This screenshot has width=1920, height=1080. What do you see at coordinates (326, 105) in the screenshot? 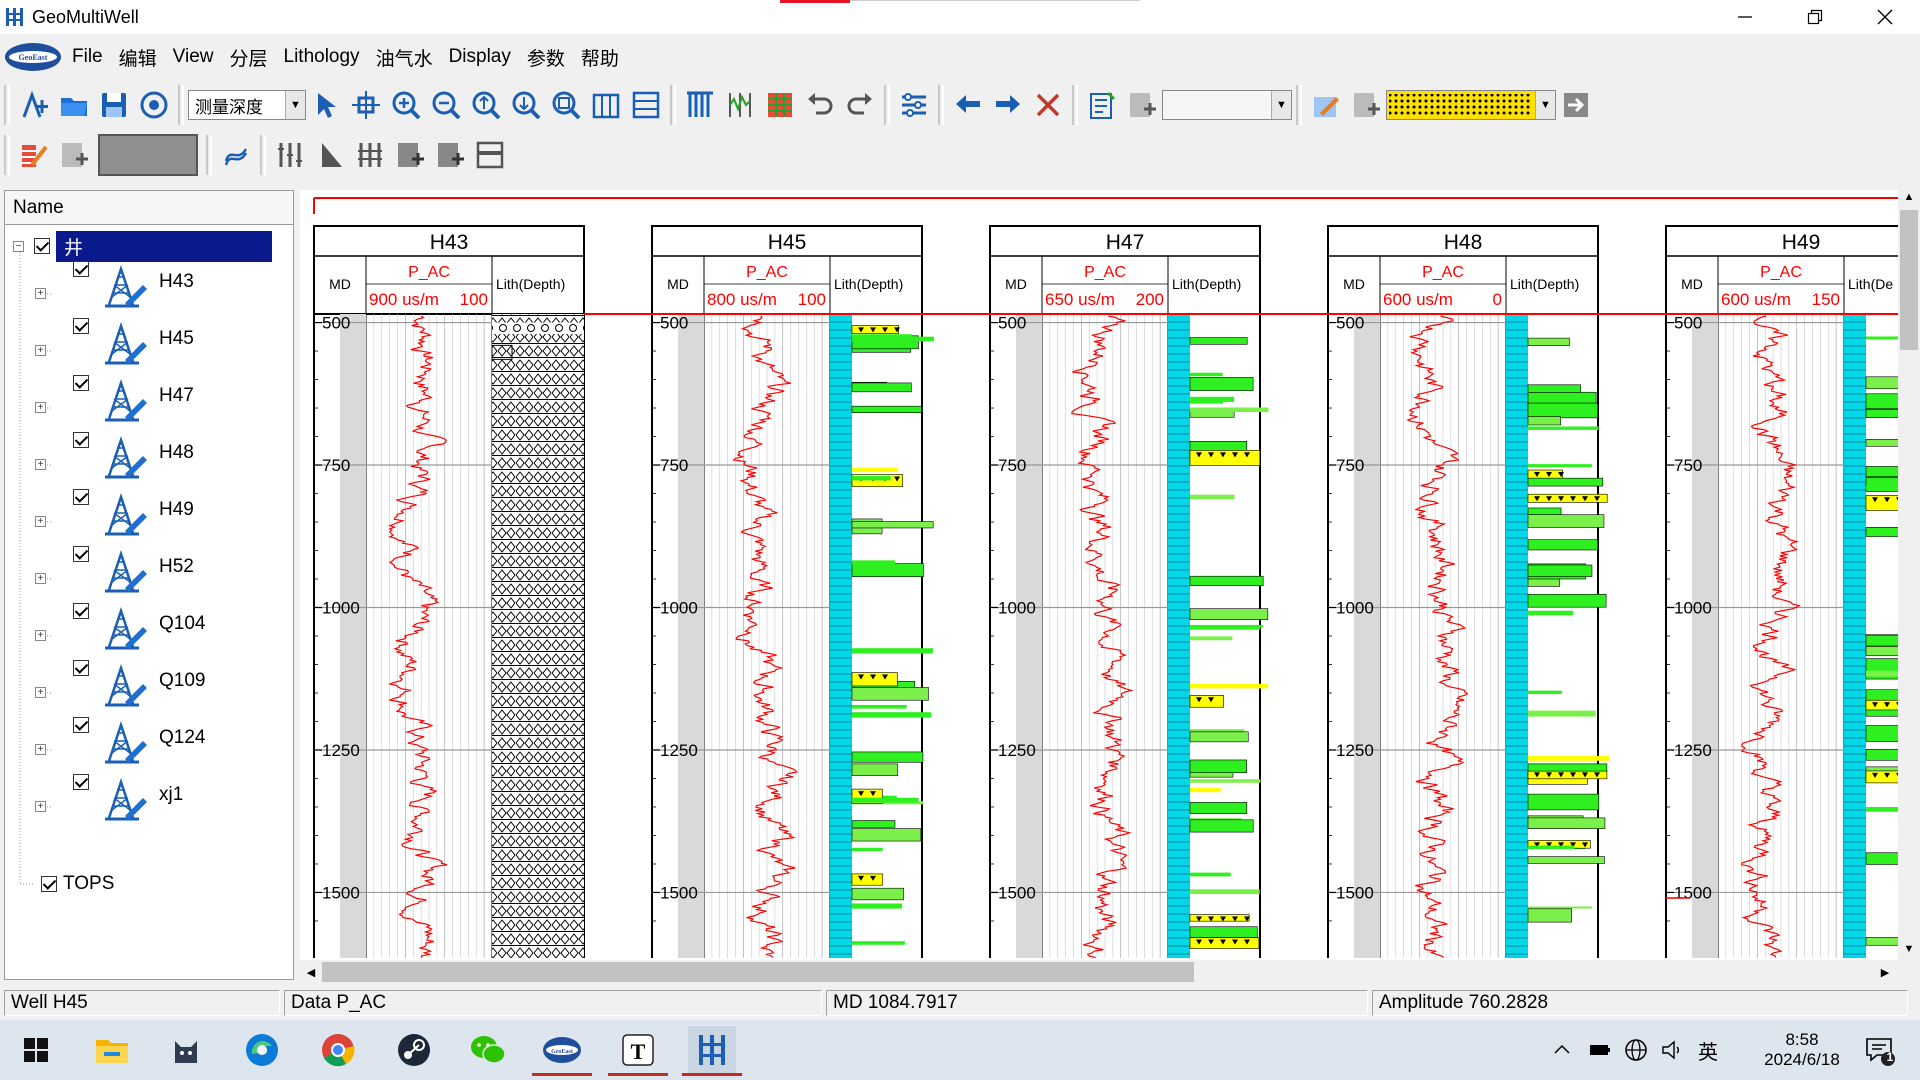
I see `select-pointer-button` at bounding box center [326, 105].